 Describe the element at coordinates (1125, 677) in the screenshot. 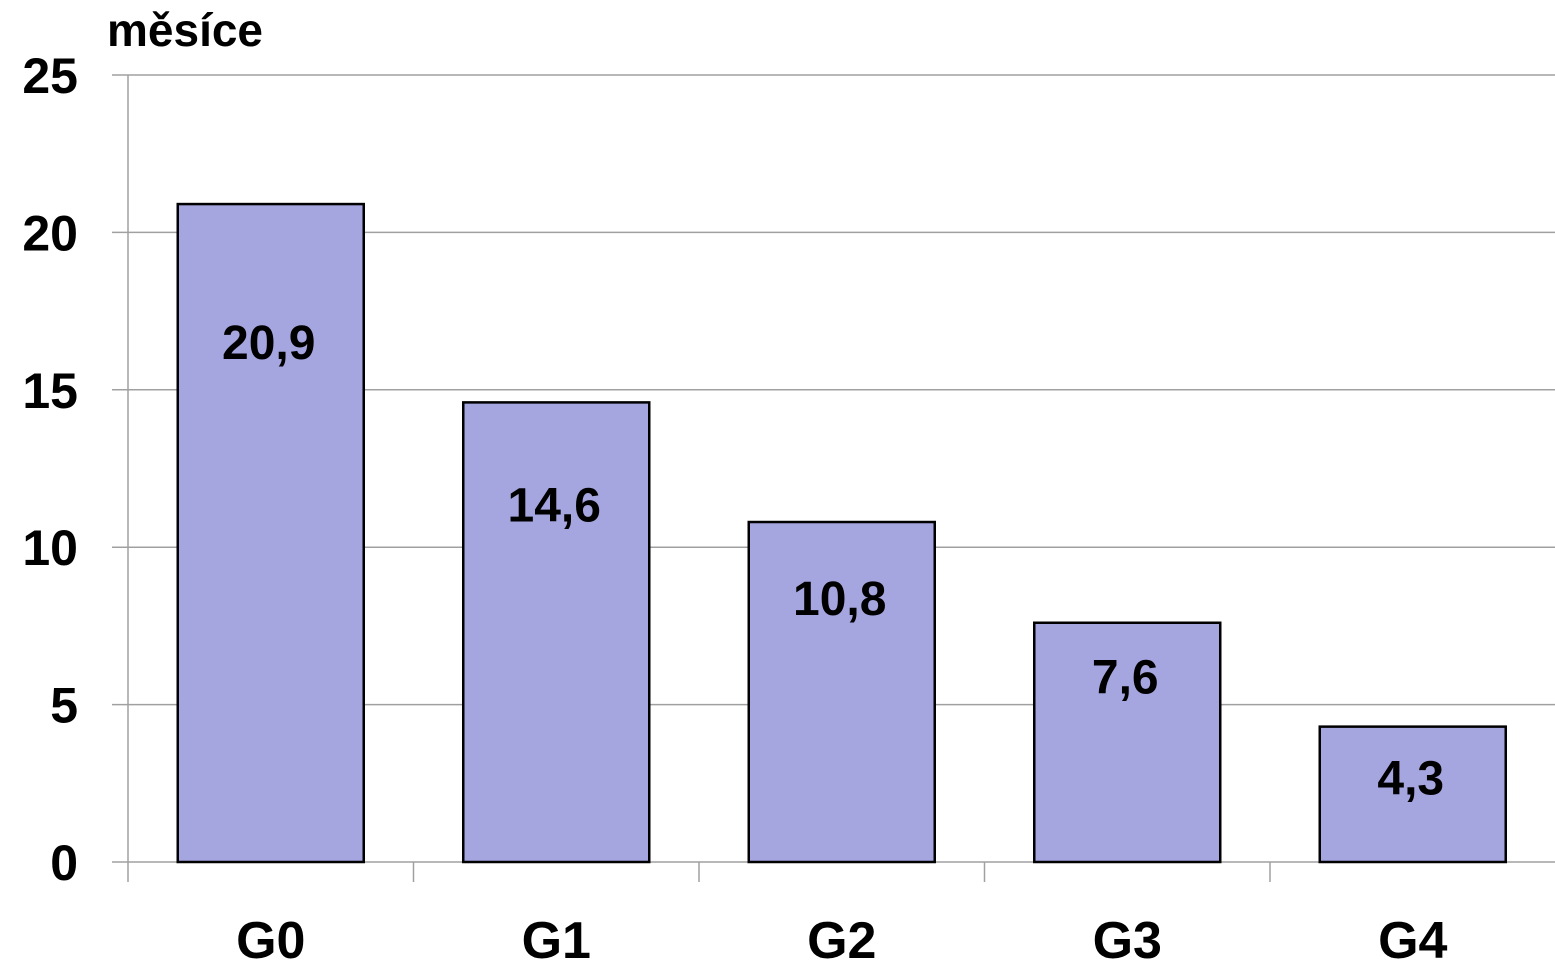

I see `data-label-G3: 7,6` at that location.